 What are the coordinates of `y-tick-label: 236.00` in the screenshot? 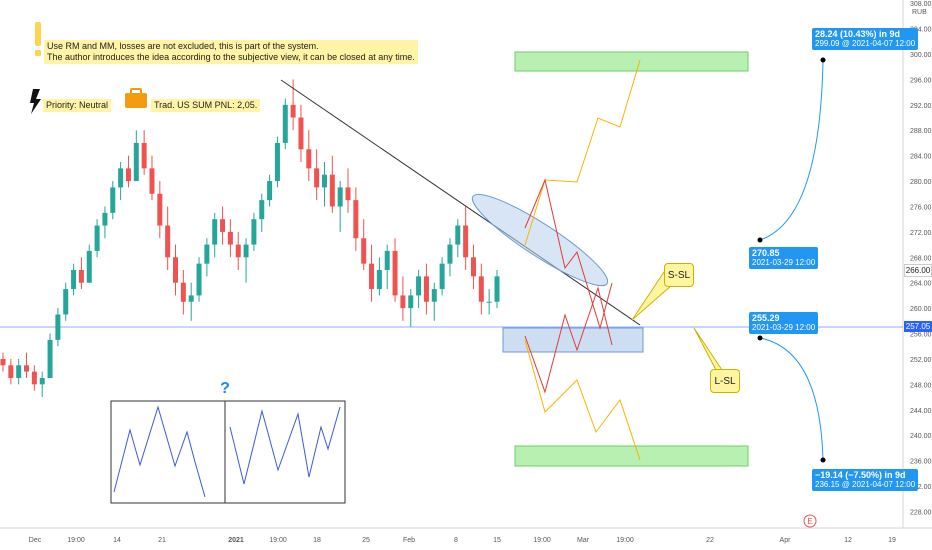 It's located at (921, 462).